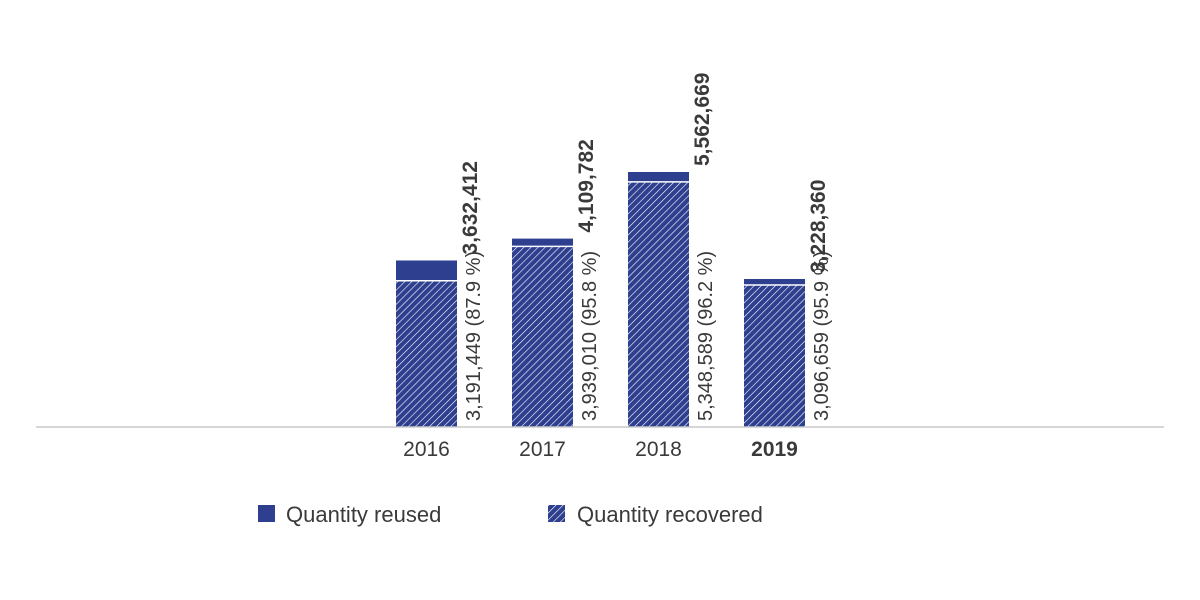 The image size is (1200, 600). Describe the element at coordinates (600, 449) in the screenshot. I see `x-axis-ticks: 2016 2017 2018 2019` at that location.